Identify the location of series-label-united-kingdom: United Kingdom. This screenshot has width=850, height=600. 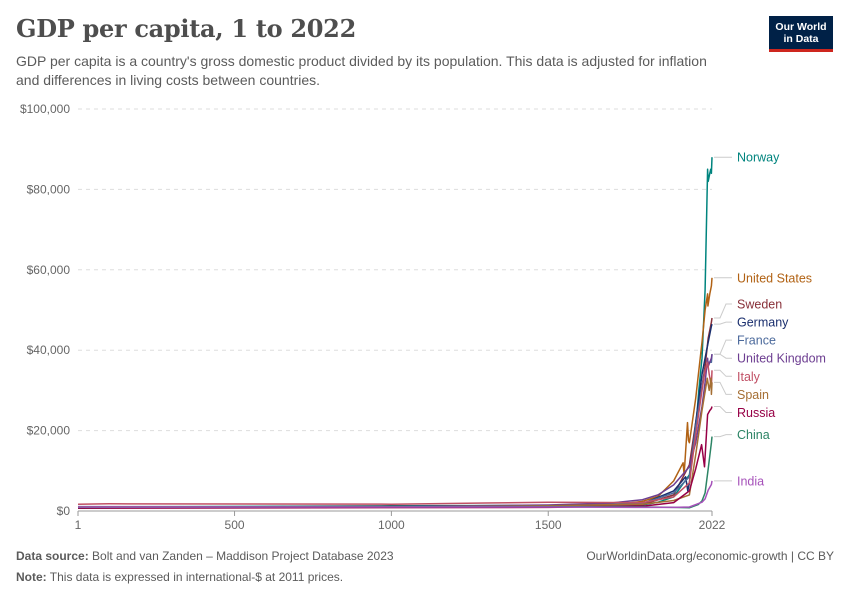
(781, 359).